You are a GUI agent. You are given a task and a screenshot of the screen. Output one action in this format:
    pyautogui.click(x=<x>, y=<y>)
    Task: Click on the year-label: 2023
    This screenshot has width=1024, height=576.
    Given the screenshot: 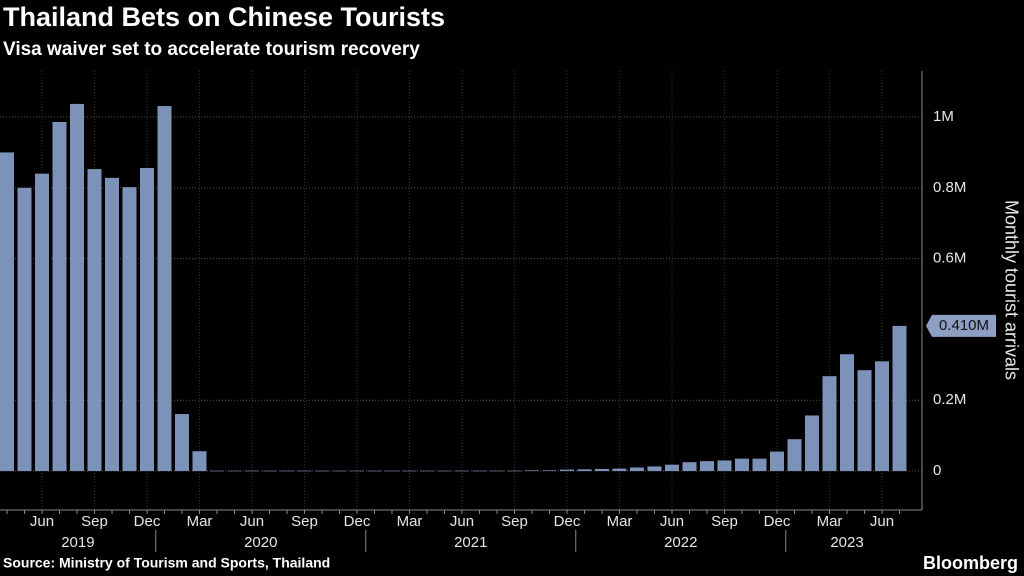 What is the action you would take?
    pyautogui.click(x=846, y=542)
    